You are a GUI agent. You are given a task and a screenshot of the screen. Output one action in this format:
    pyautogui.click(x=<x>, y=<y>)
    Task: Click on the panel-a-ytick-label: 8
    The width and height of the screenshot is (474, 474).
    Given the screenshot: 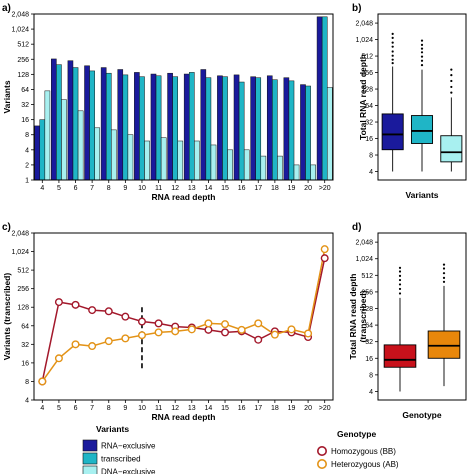 What is the action you would take?
    pyautogui.click(x=27, y=135)
    